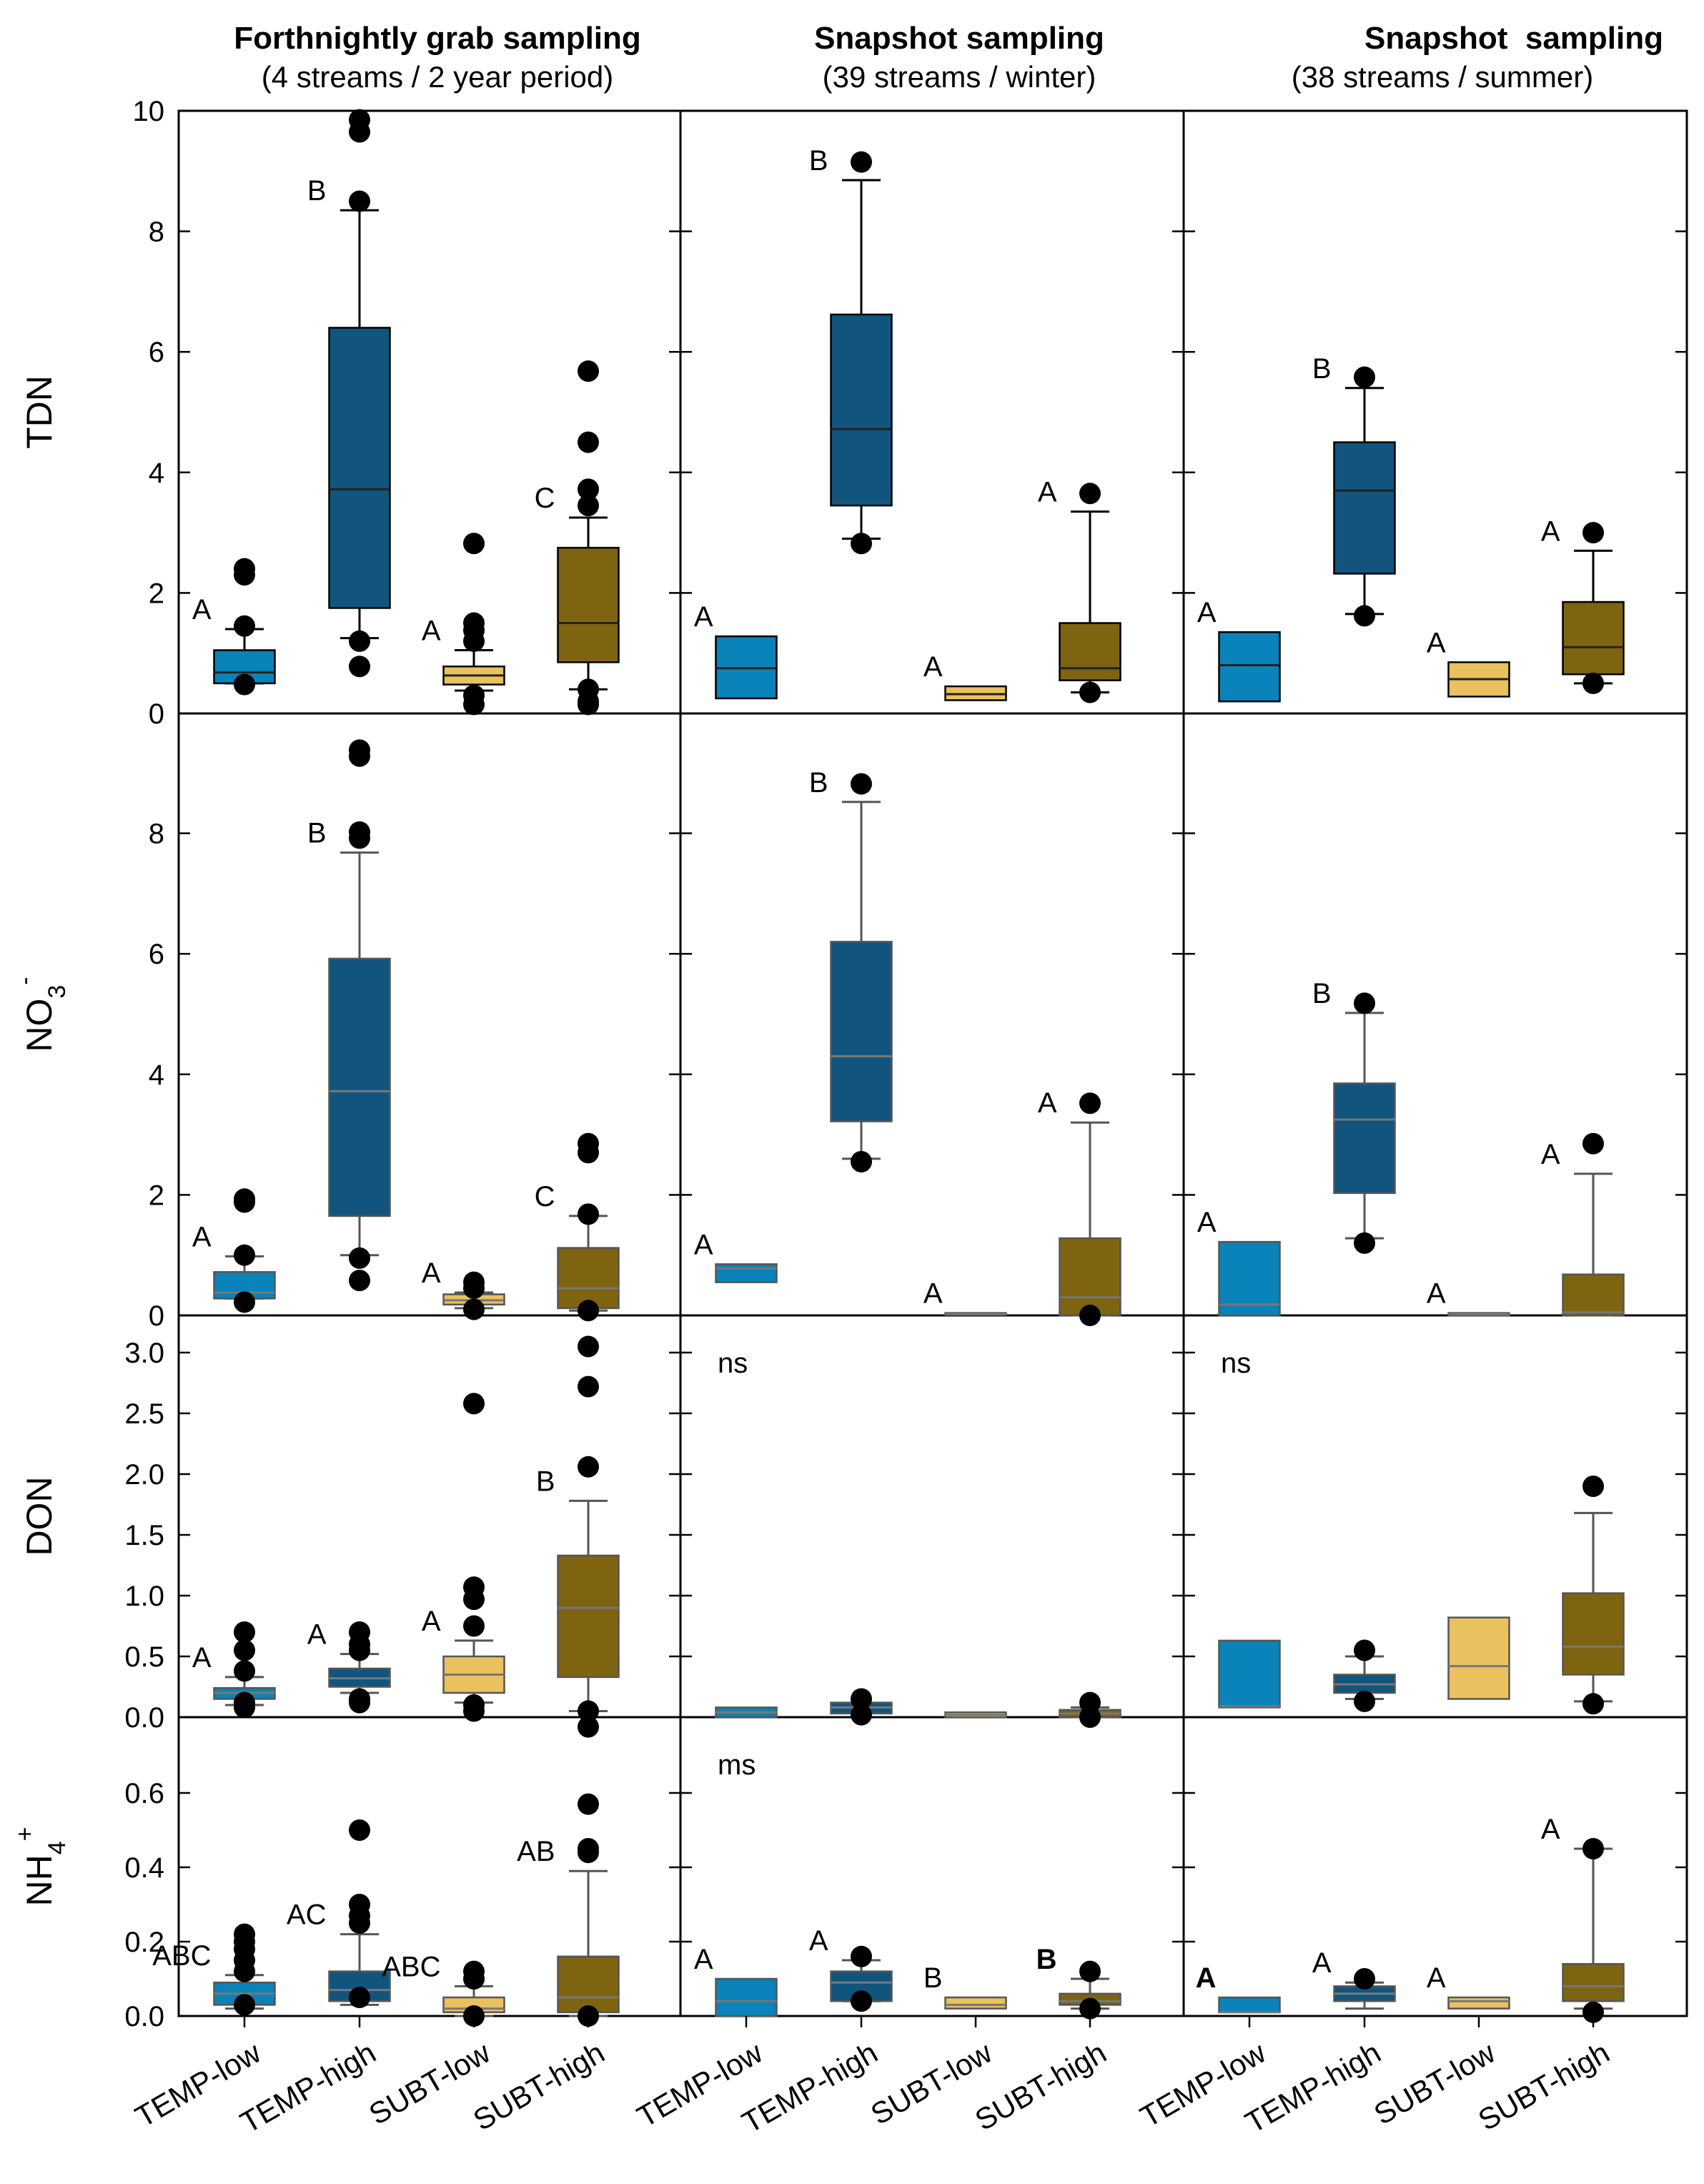  I want to click on y-tick-label: 1.5, so click(144, 1535).